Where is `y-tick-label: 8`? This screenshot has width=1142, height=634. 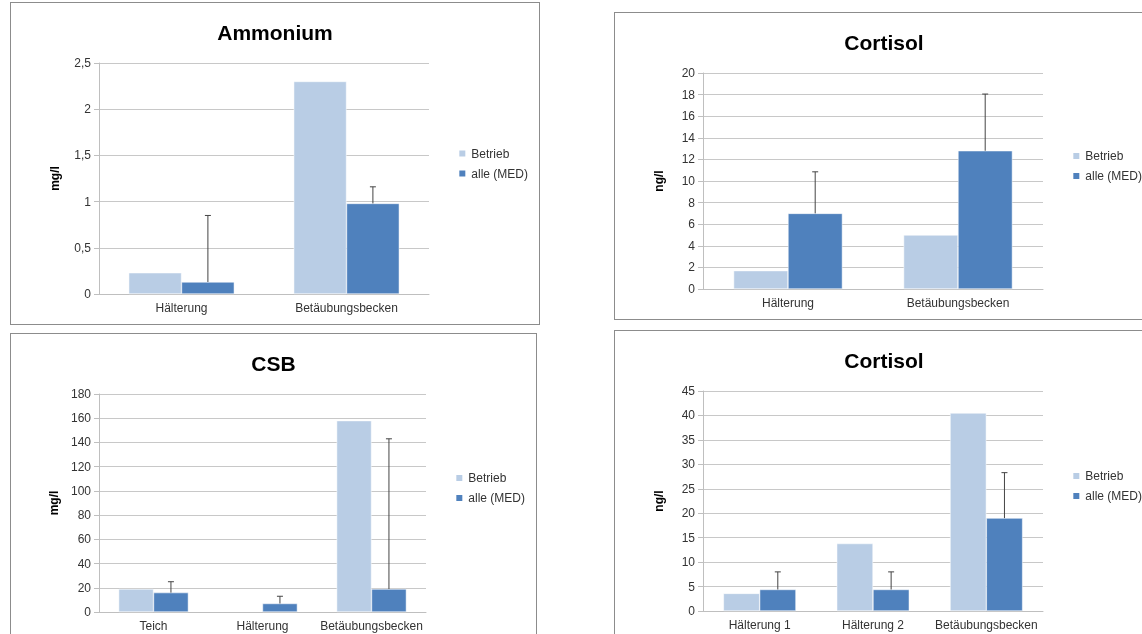 y-tick-label: 8 is located at coordinates (692, 202).